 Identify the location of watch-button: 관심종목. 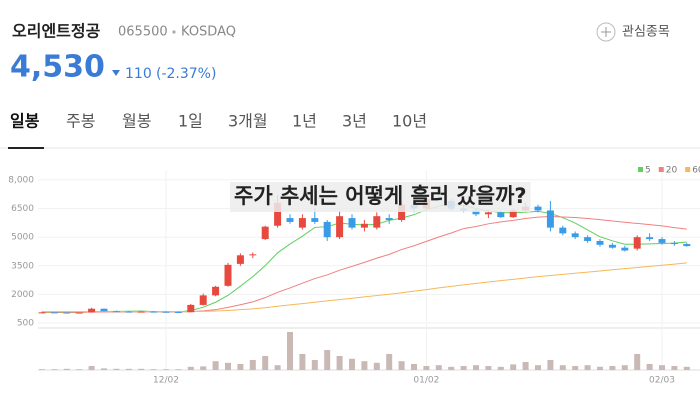
(633, 32).